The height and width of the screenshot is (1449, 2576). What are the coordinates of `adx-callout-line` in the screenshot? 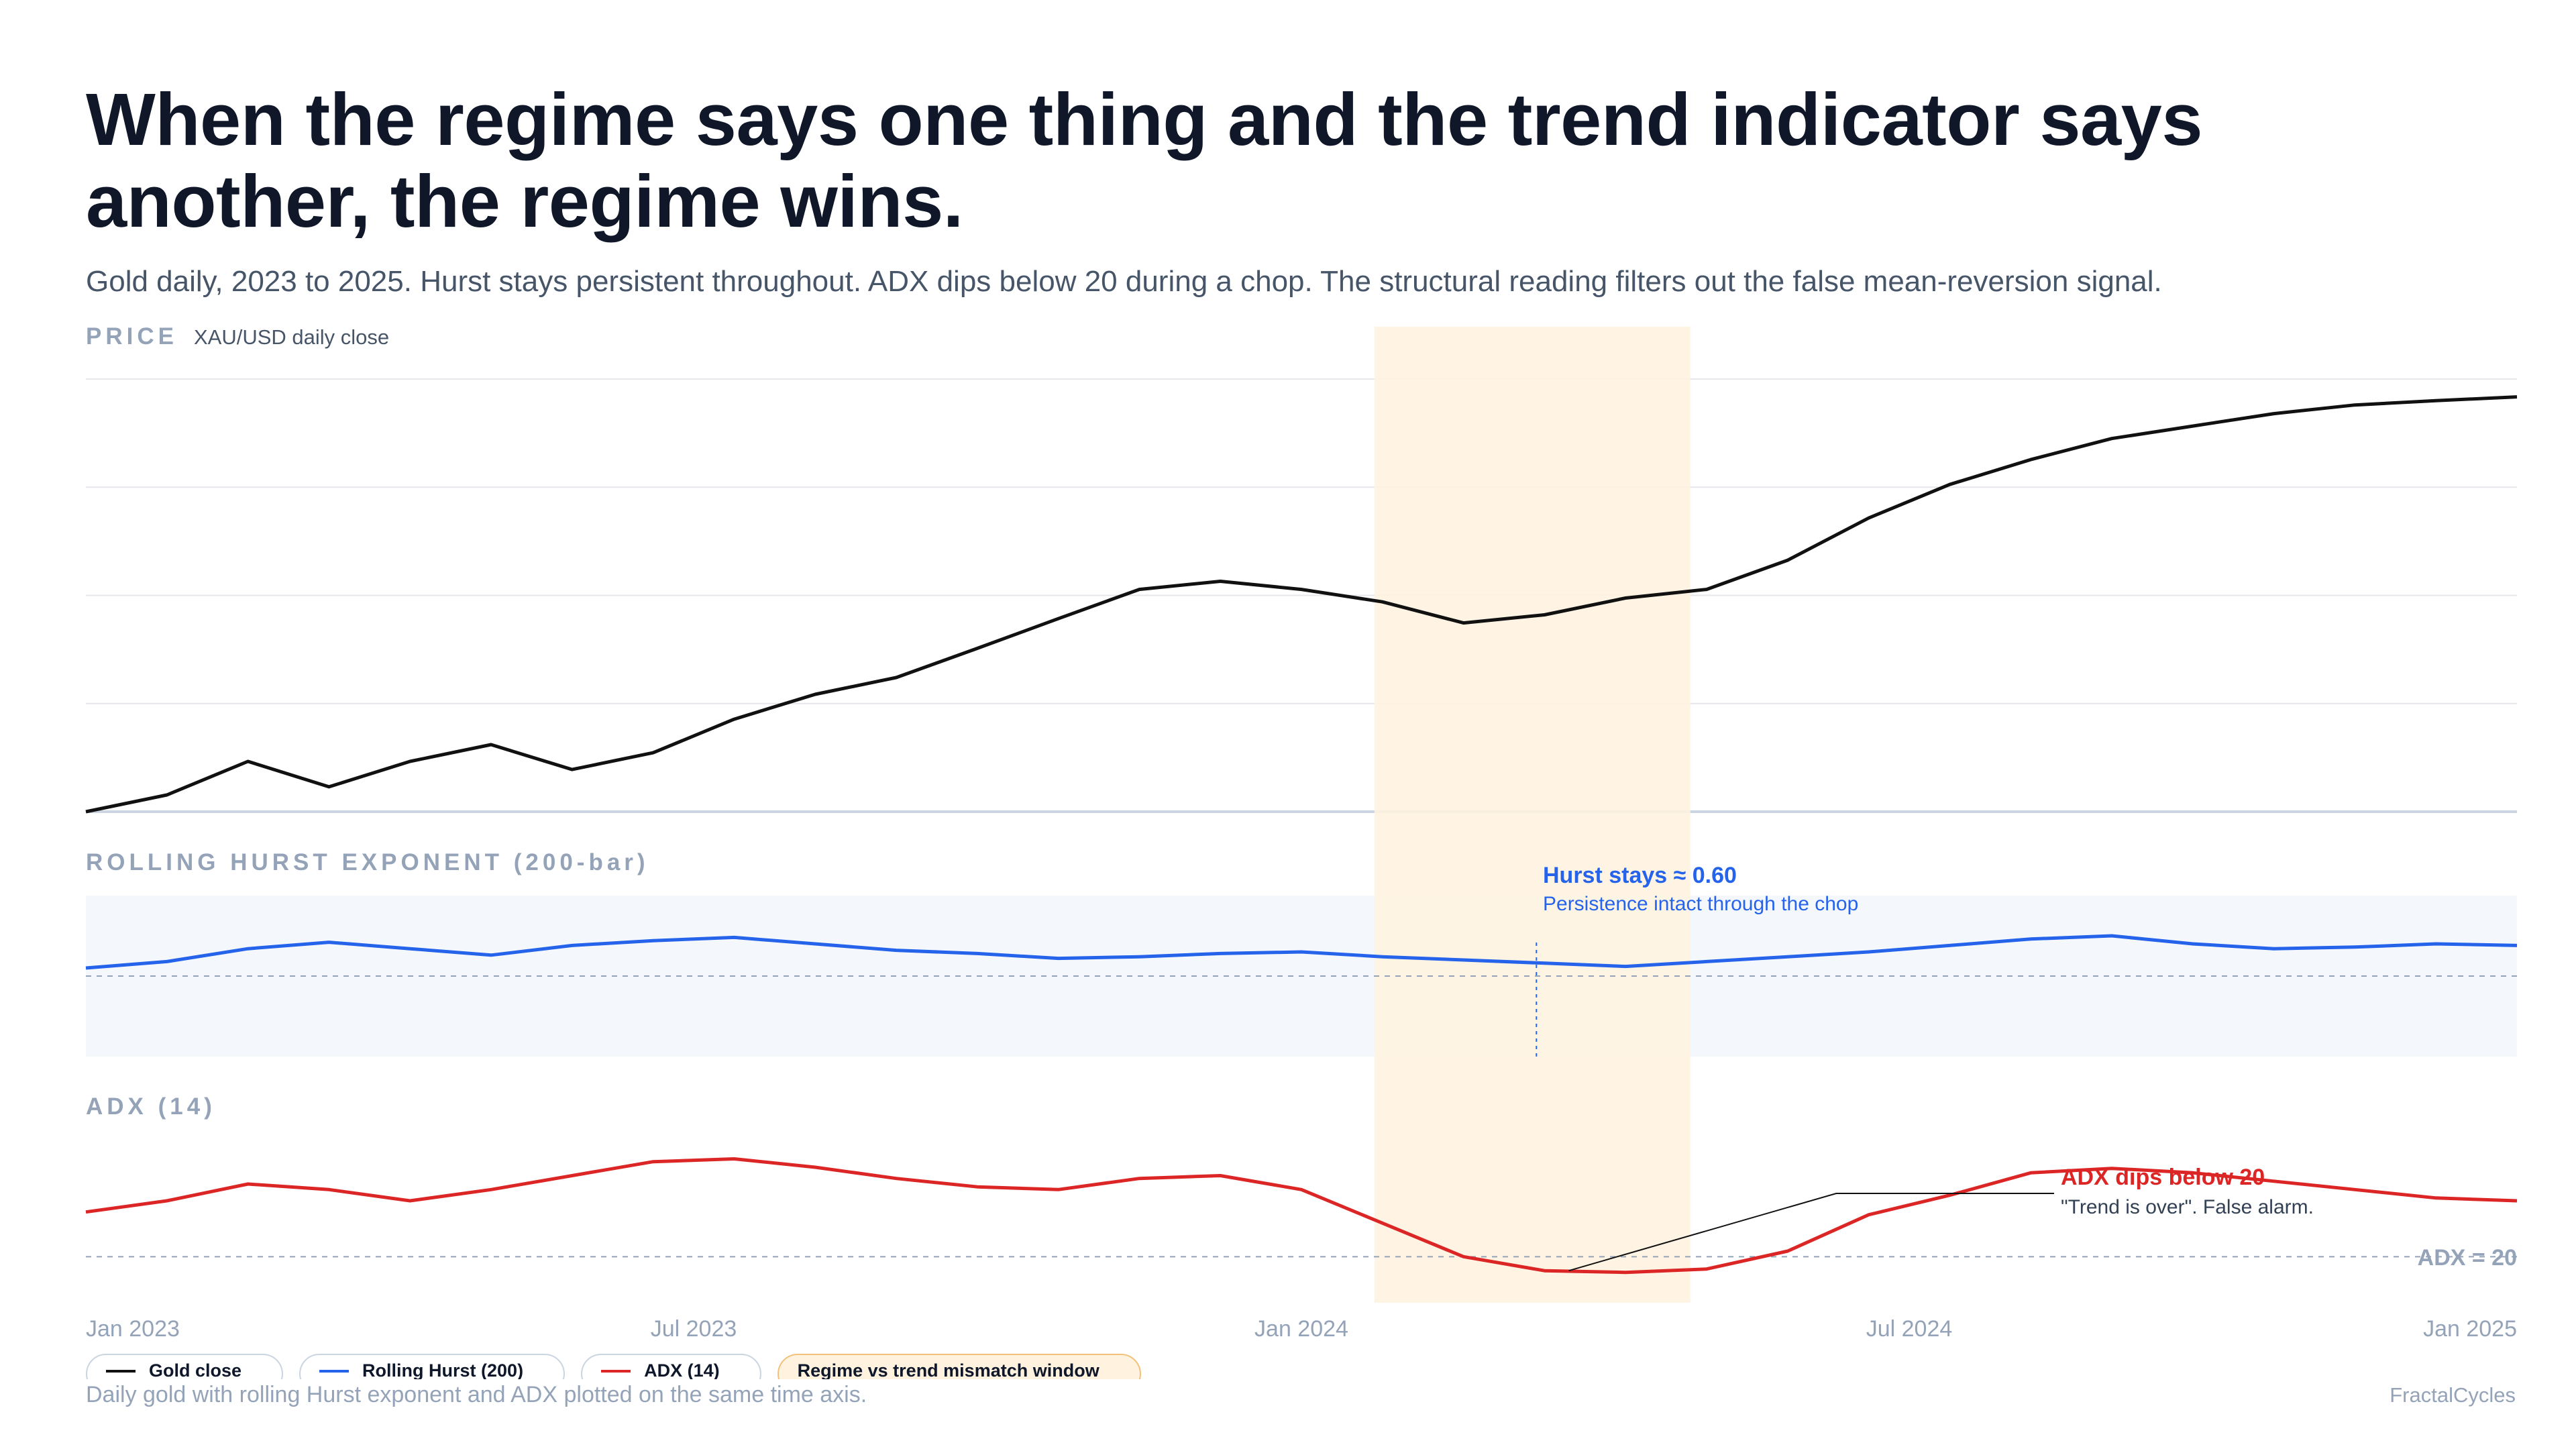 It's located at (1811, 1232).